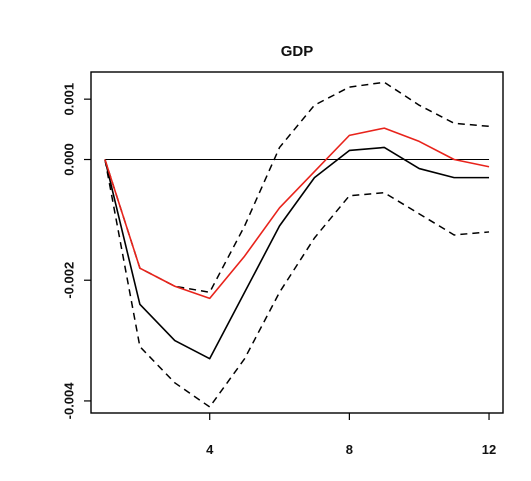  Describe the element at coordinates (351, 435) in the screenshot. I see `x-axis: 4 8 12` at that location.